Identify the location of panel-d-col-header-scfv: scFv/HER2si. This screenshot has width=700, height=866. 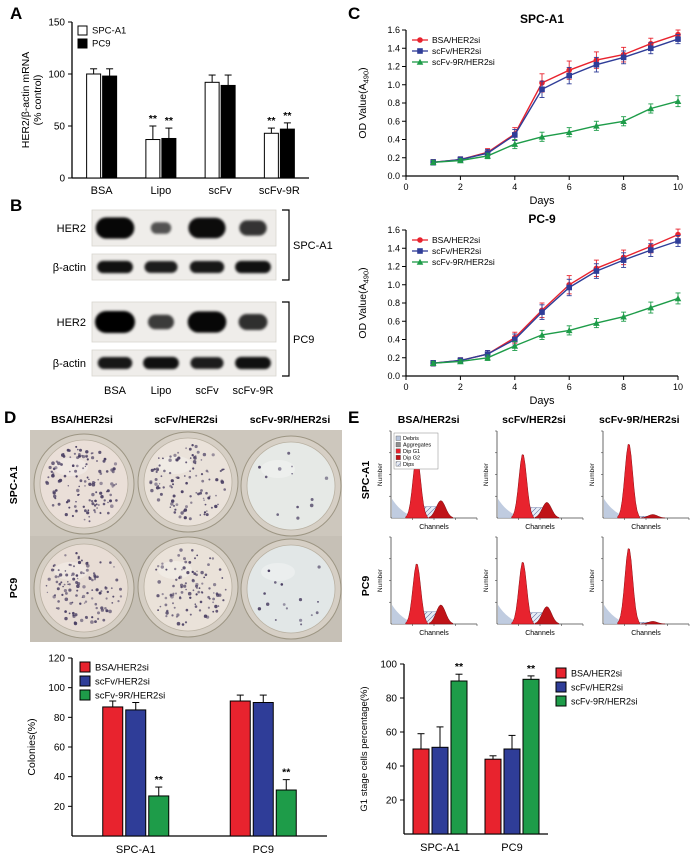
(186, 420).